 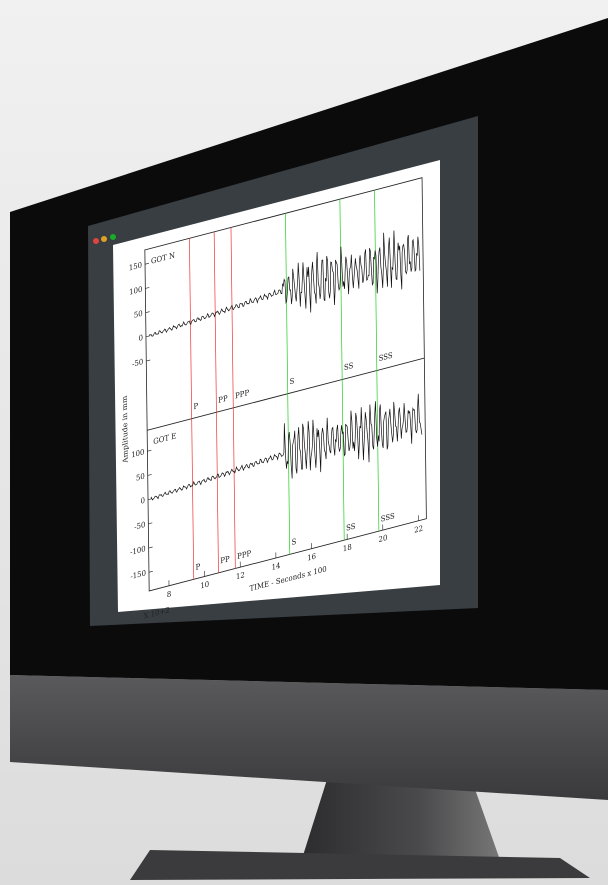 What do you see at coordinates (418, 529) in the screenshot?
I see `x-tick-label: 22` at bounding box center [418, 529].